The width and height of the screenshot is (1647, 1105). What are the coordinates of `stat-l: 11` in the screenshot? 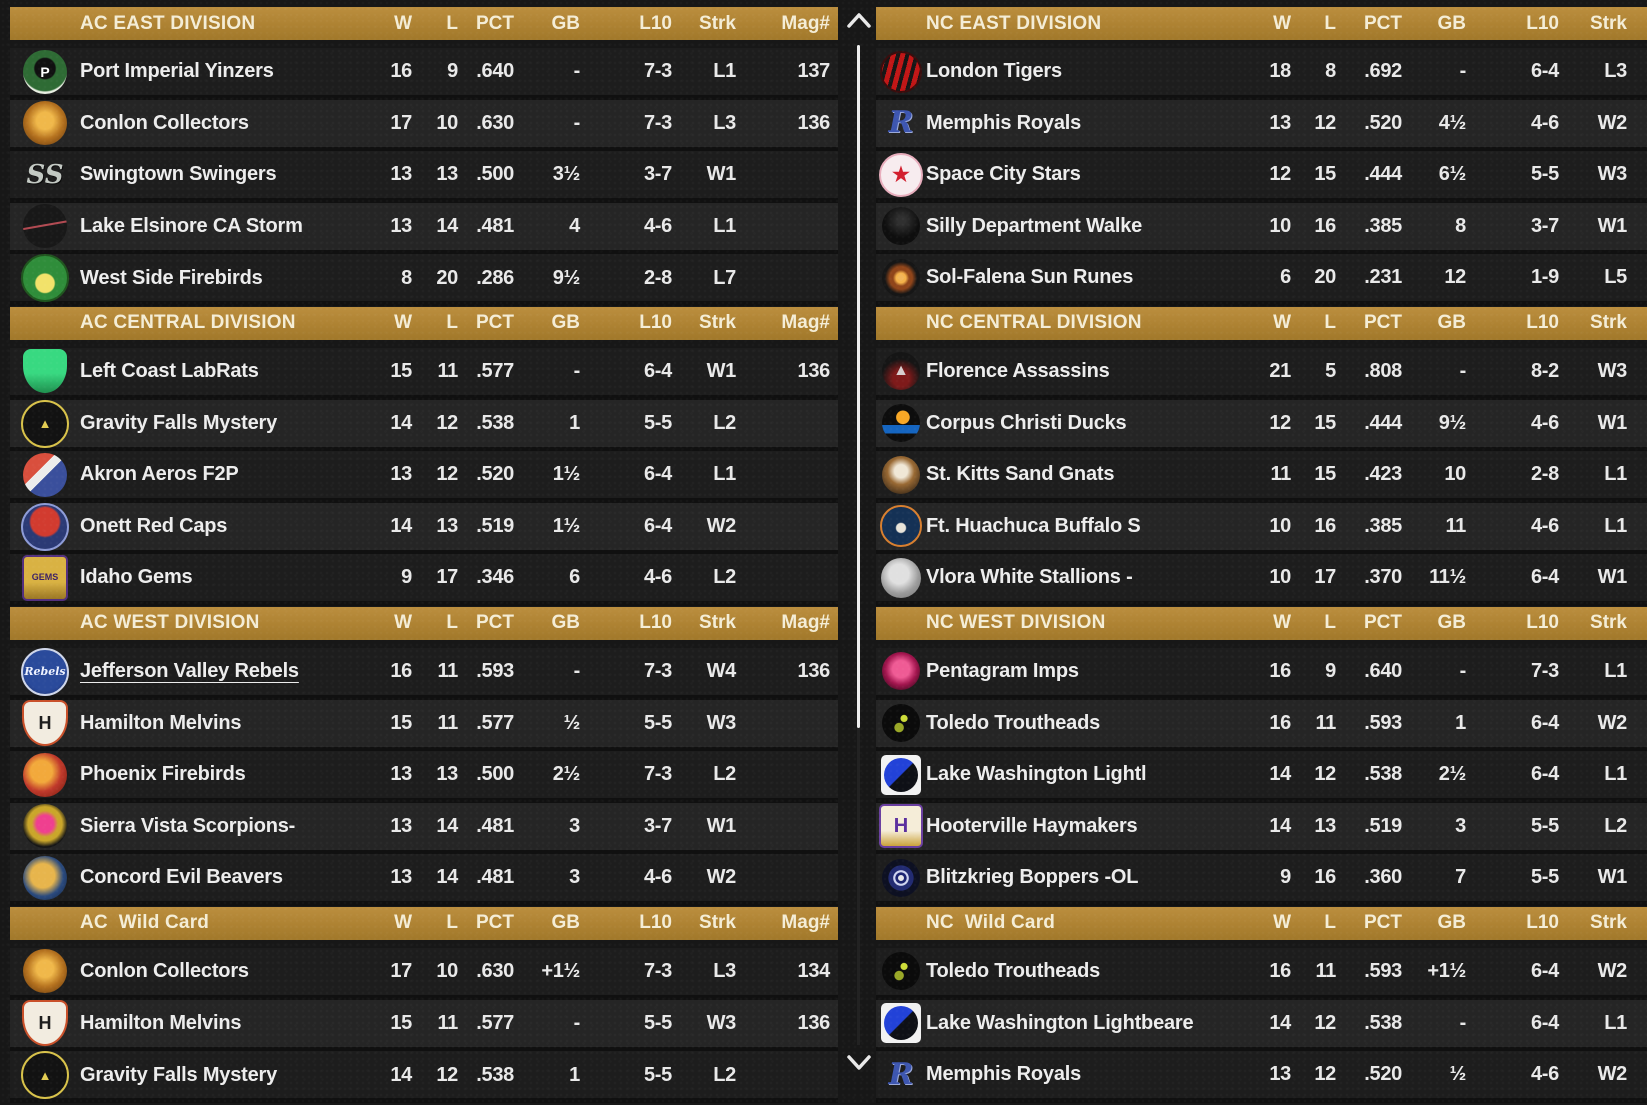 It's located at (447, 671).